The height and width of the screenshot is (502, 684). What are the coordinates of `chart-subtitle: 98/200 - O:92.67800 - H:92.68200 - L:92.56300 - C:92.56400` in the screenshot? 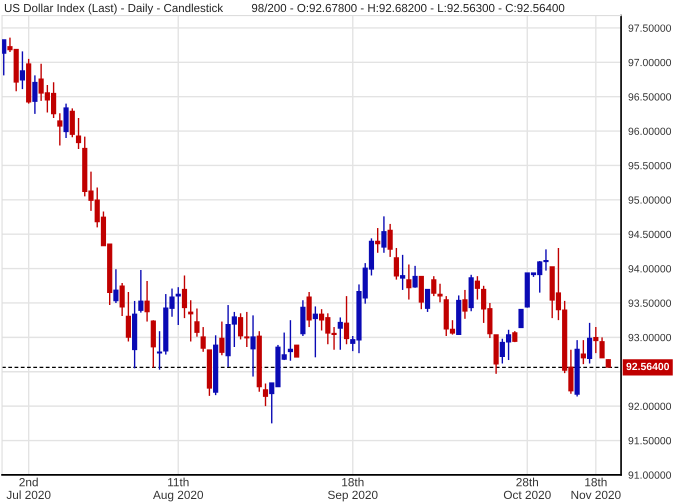 It's located at (408, 8).